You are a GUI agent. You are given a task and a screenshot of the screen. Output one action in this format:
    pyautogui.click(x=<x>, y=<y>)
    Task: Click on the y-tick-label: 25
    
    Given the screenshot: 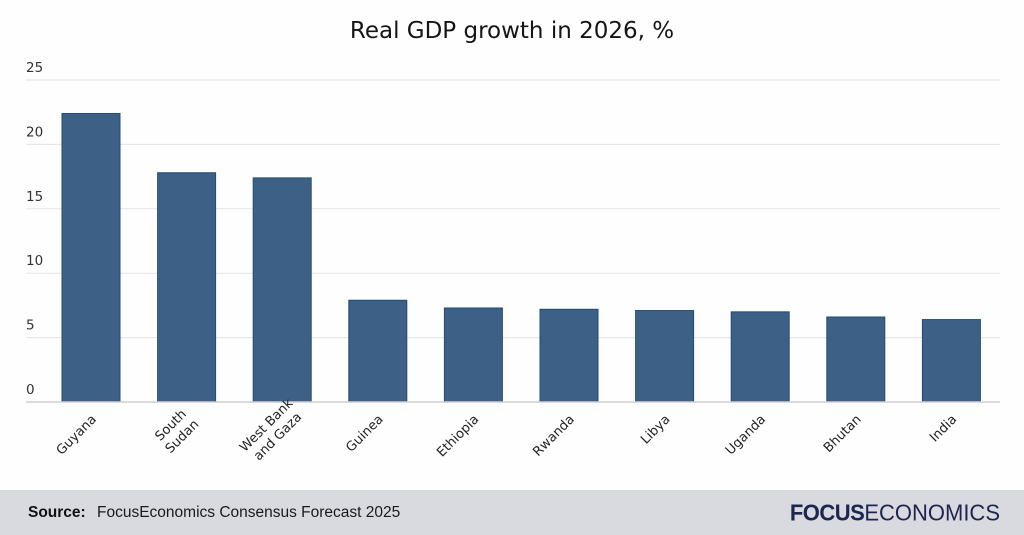 What is the action you would take?
    pyautogui.click(x=34, y=68)
    